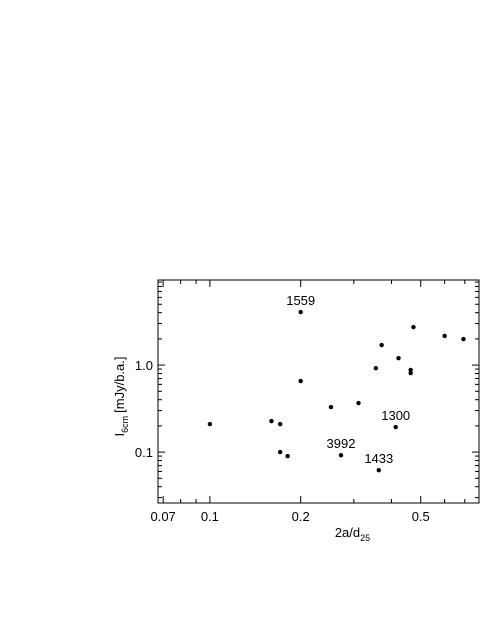 This screenshot has width=480, height=626. I want to click on point-label: 1433, so click(378, 458).